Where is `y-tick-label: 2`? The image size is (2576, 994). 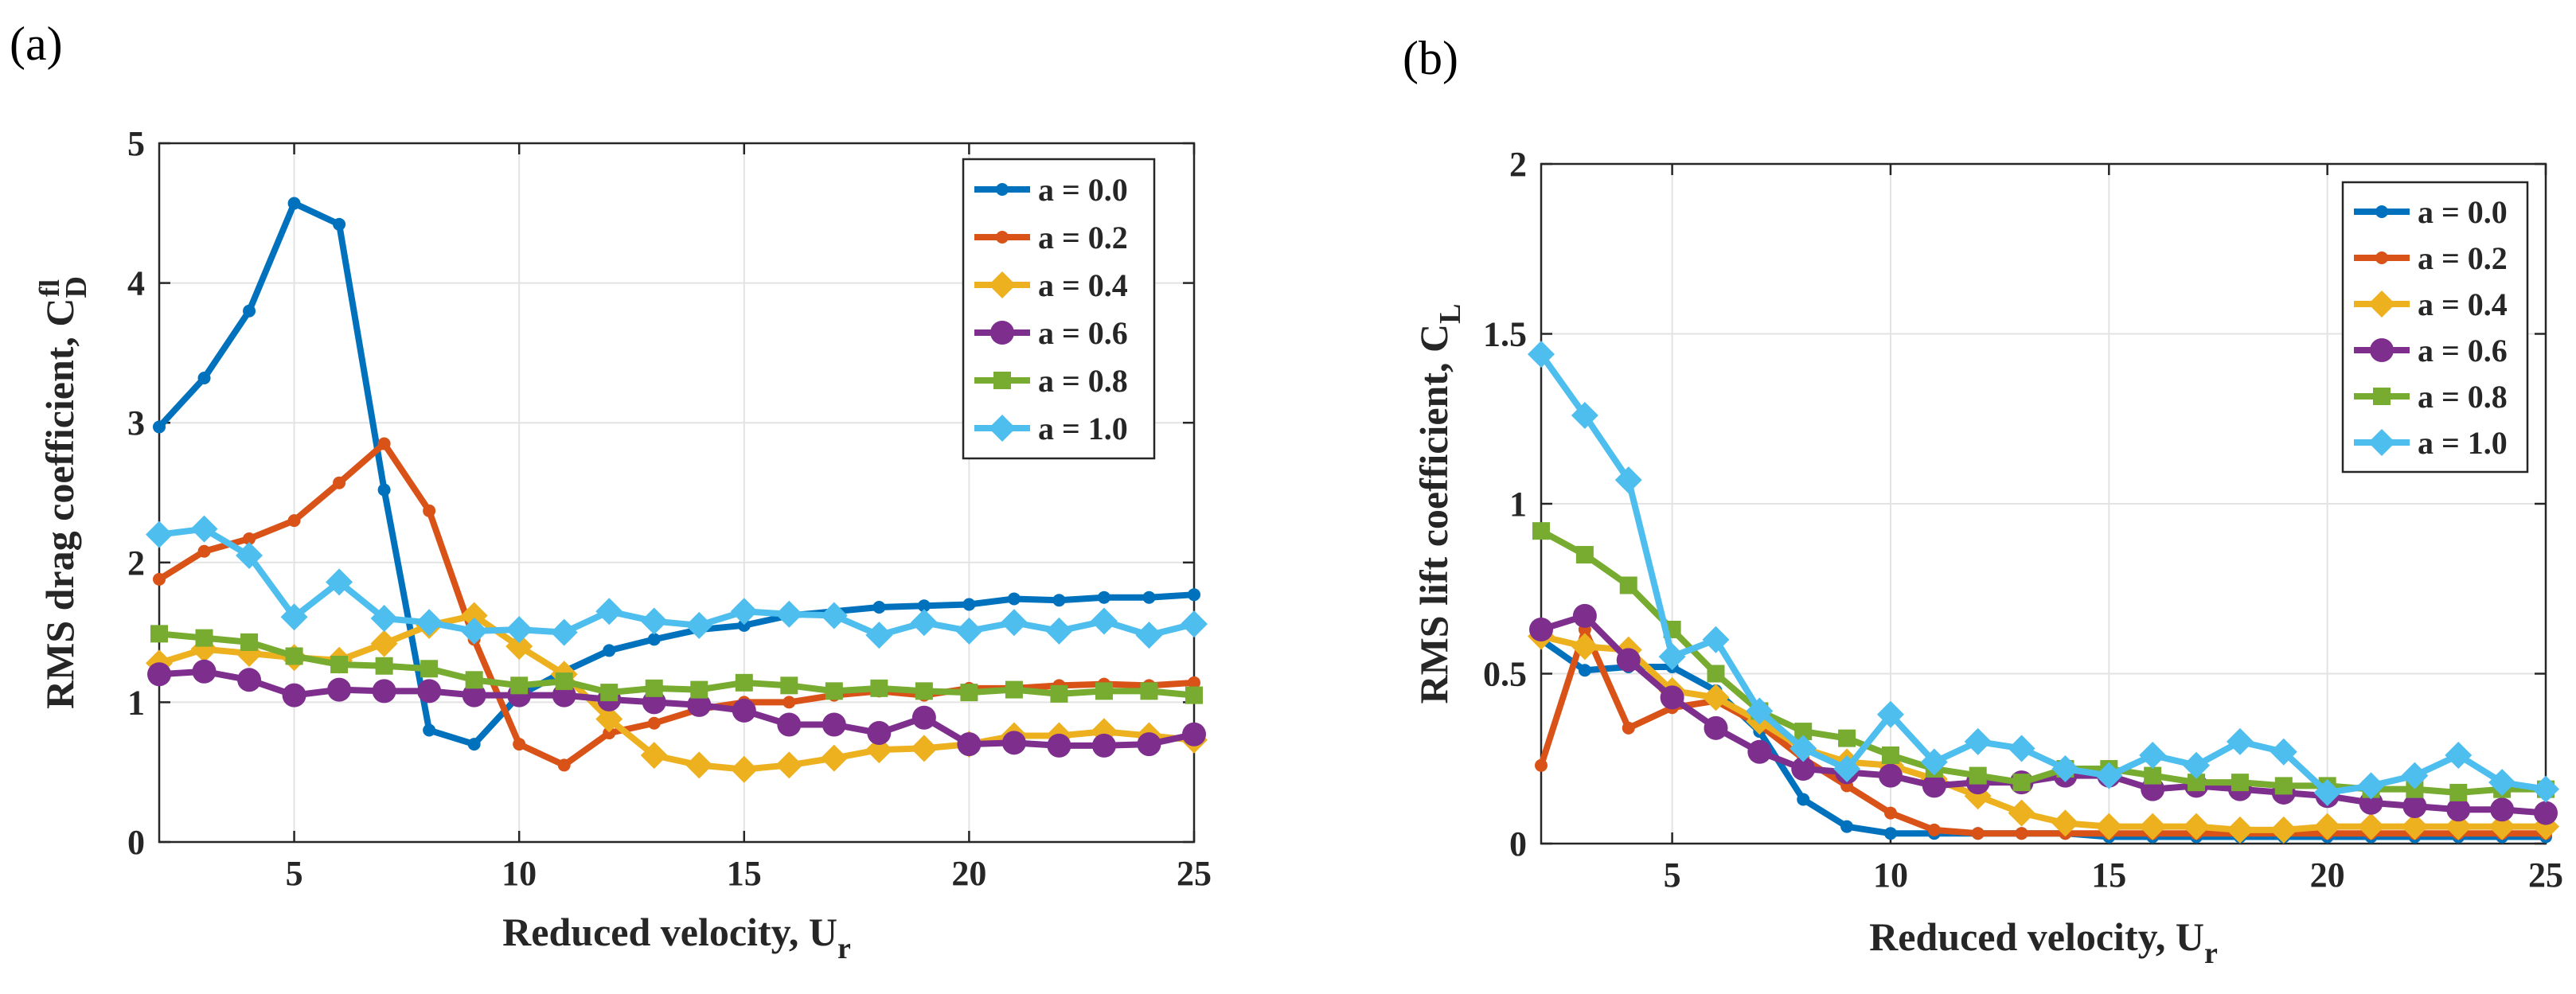
y-tick-label: 2 is located at coordinates (1518, 164).